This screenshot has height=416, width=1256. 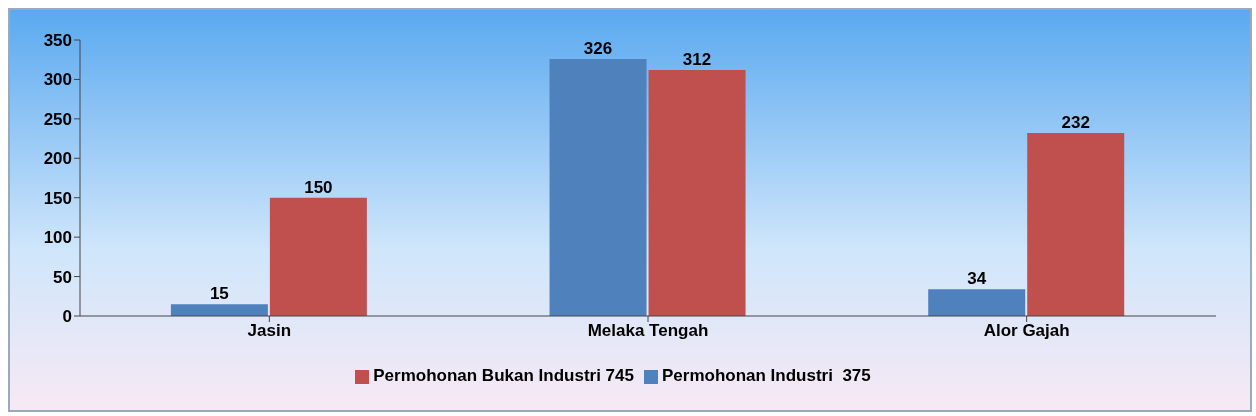 What do you see at coordinates (766, 375) in the screenshot?
I see `legend-label: Permohonan Industri 375` at bounding box center [766, 375].